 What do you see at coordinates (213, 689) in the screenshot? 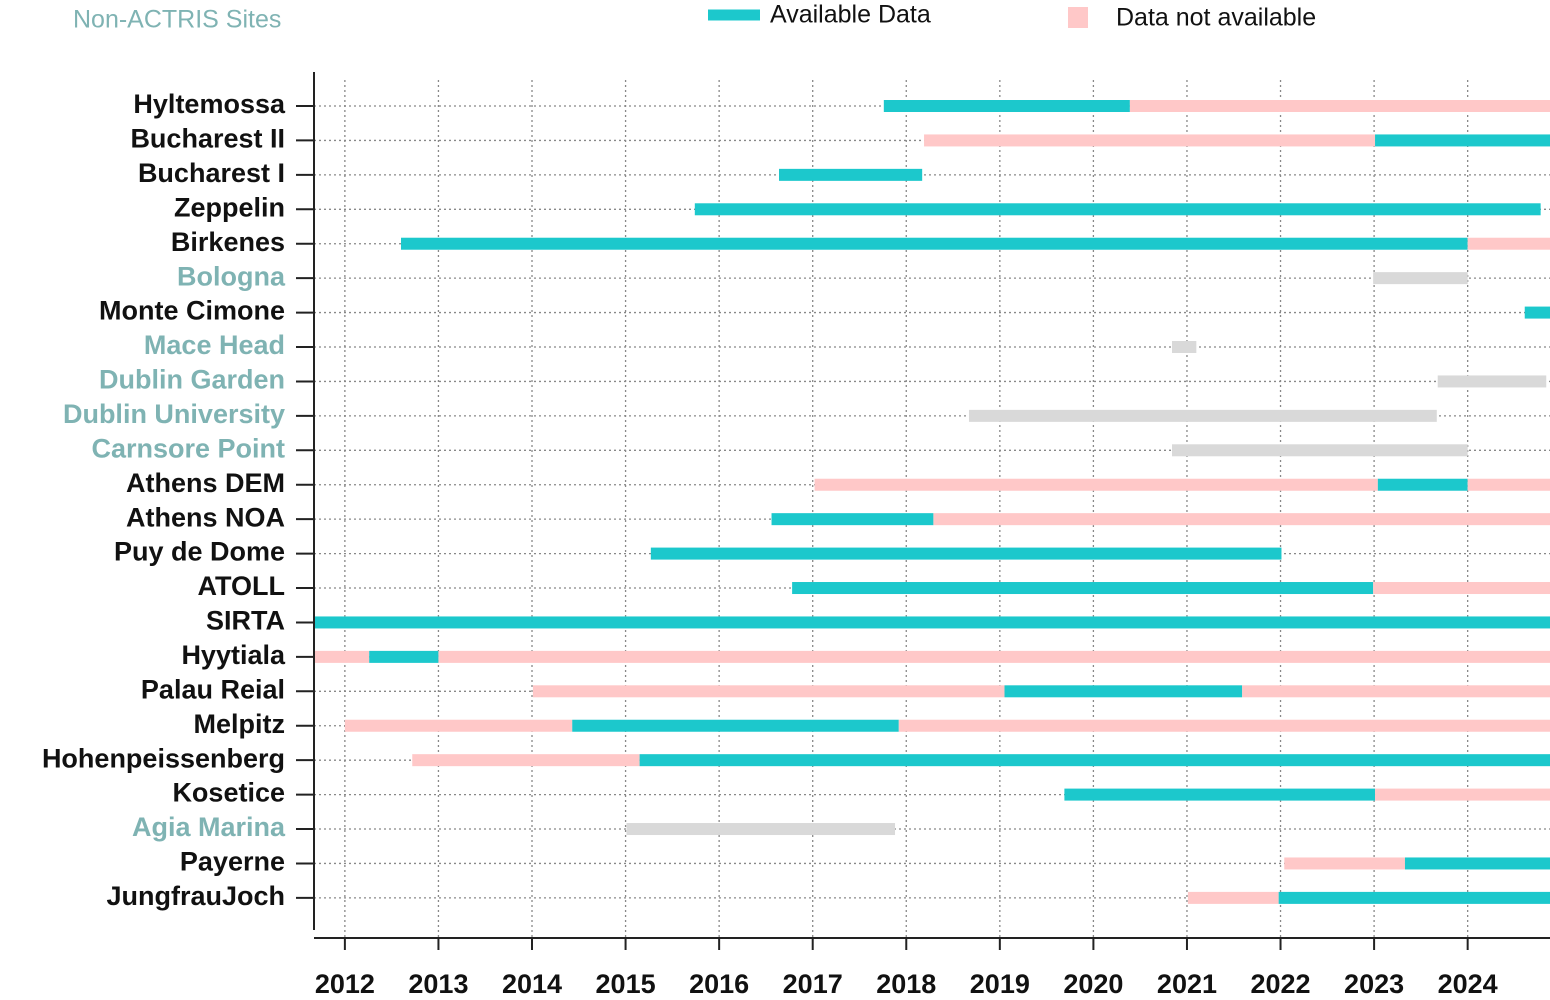
I see `row-label: Palau Reial` at bounding box center [213, 689].